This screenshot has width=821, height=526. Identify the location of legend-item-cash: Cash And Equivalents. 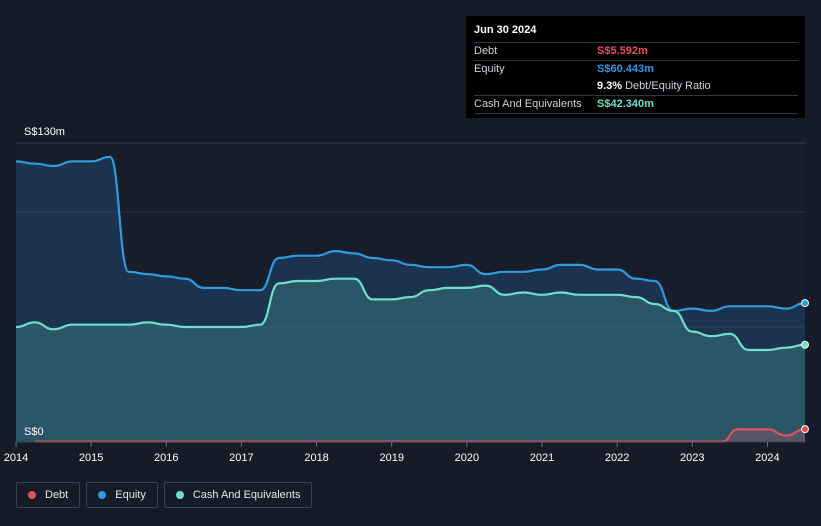
(238, 495).